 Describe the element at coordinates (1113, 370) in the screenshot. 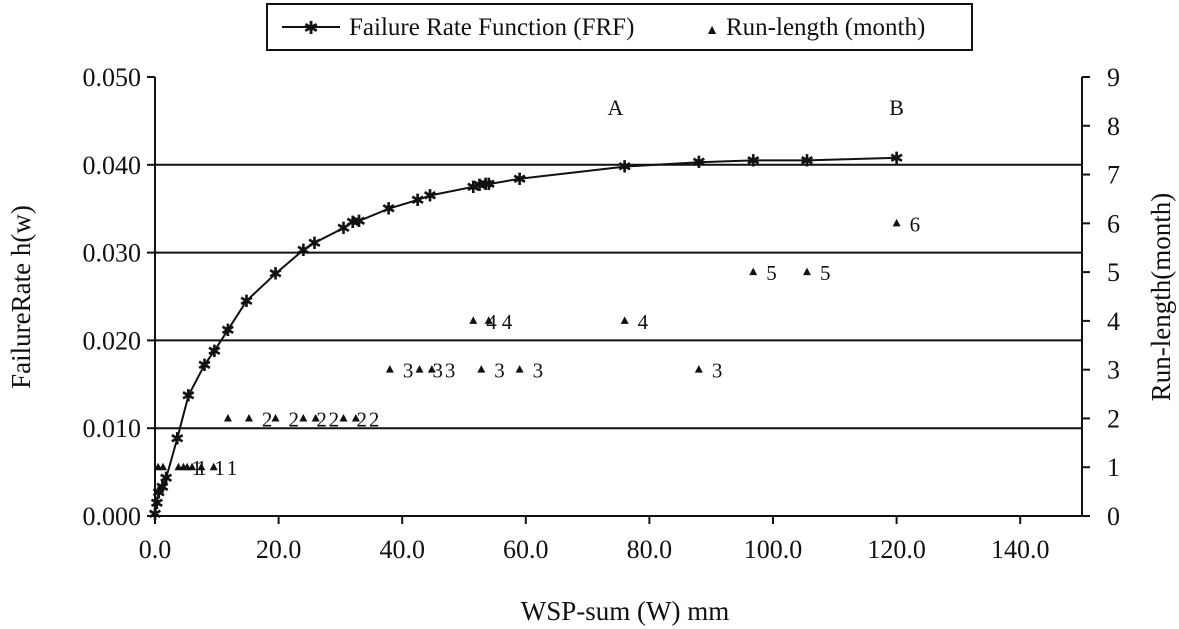

I see `y2-tick-label: 3` at that location.